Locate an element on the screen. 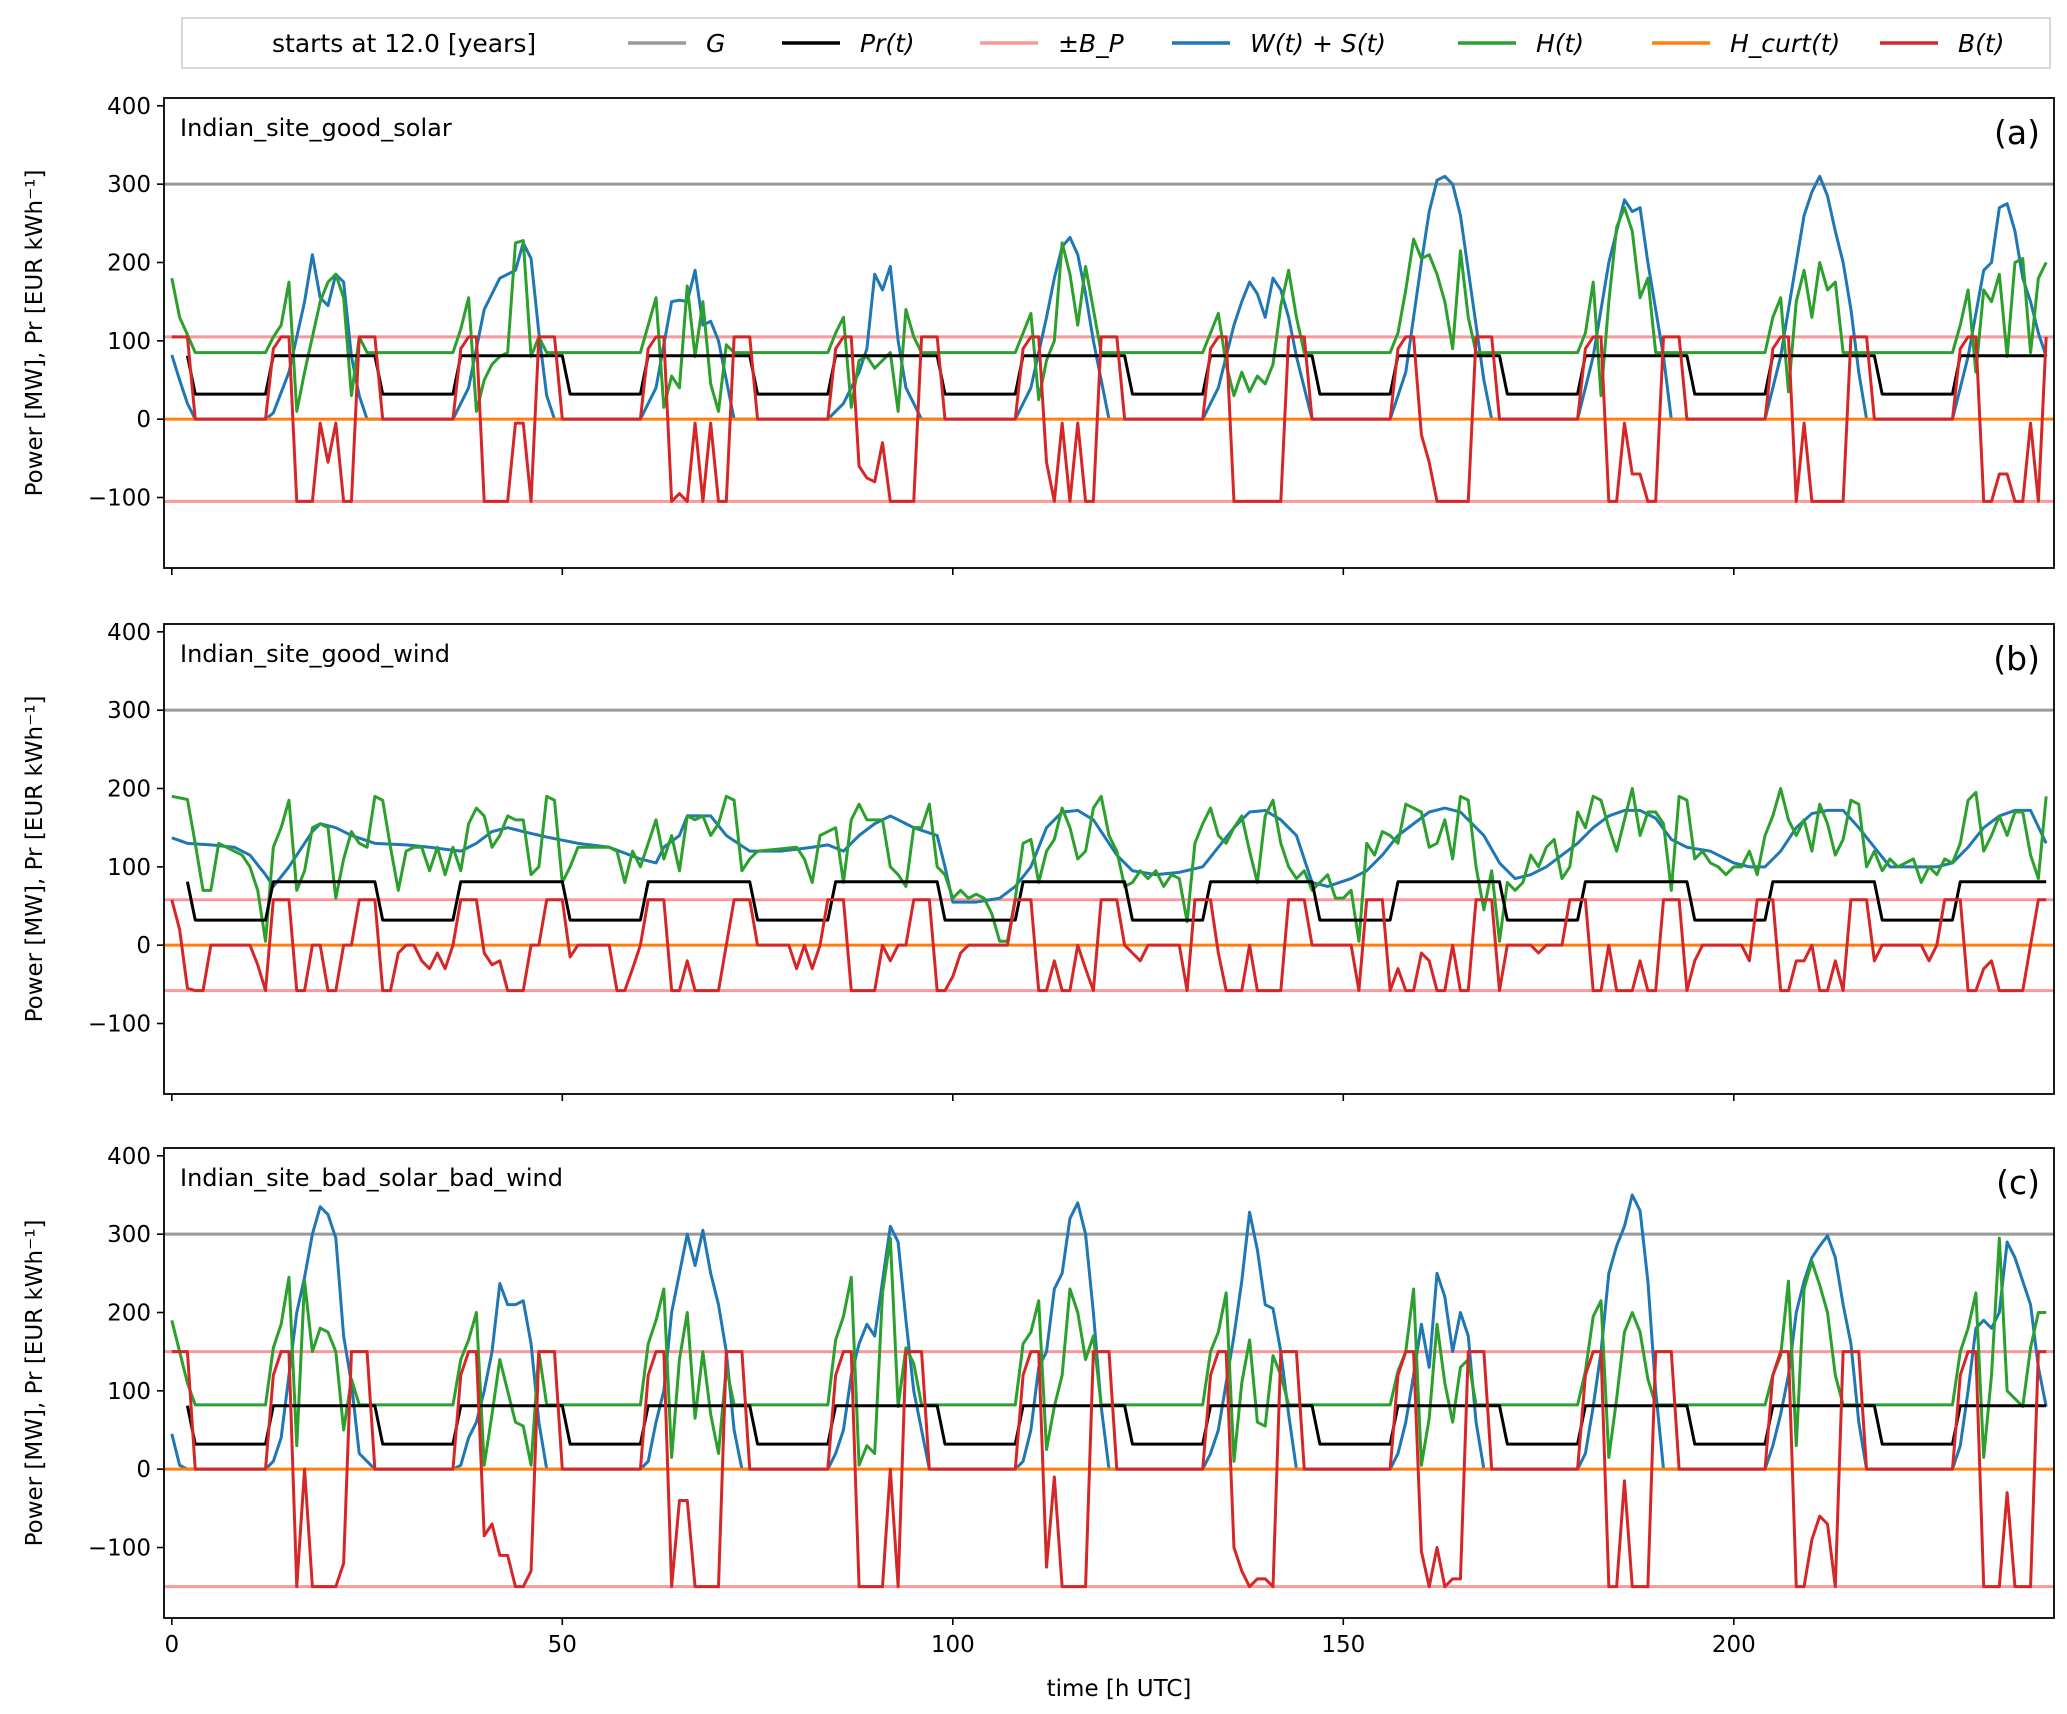  legend-label-G: G is located at coordinates (715, 43).